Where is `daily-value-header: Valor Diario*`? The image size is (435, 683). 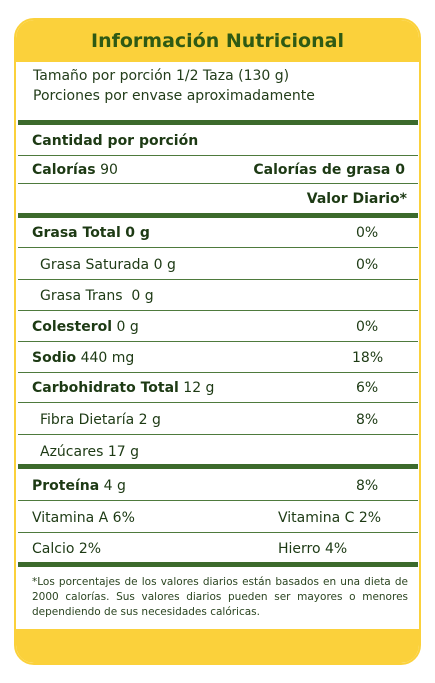
daily-value-header: Valor Diario* is located at coordinates (356, 199).